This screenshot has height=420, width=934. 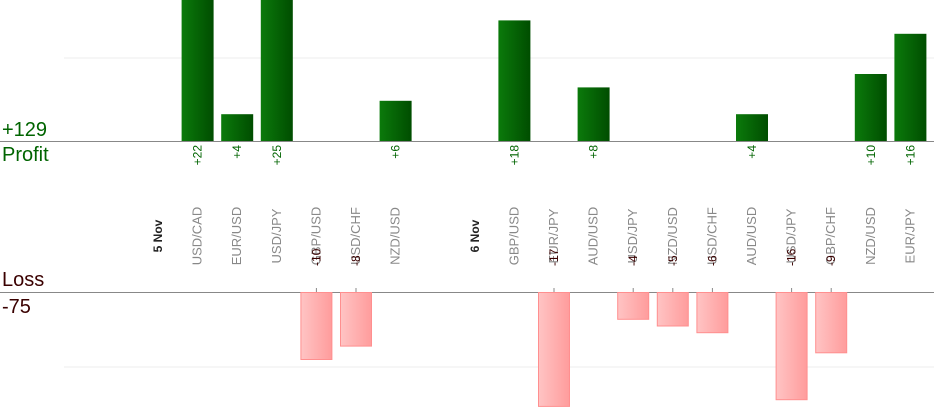 What do you see at coordinates (396, 152) in the screenshot?
I see `profit-value-label: +6` at bounding box center [396, 152].